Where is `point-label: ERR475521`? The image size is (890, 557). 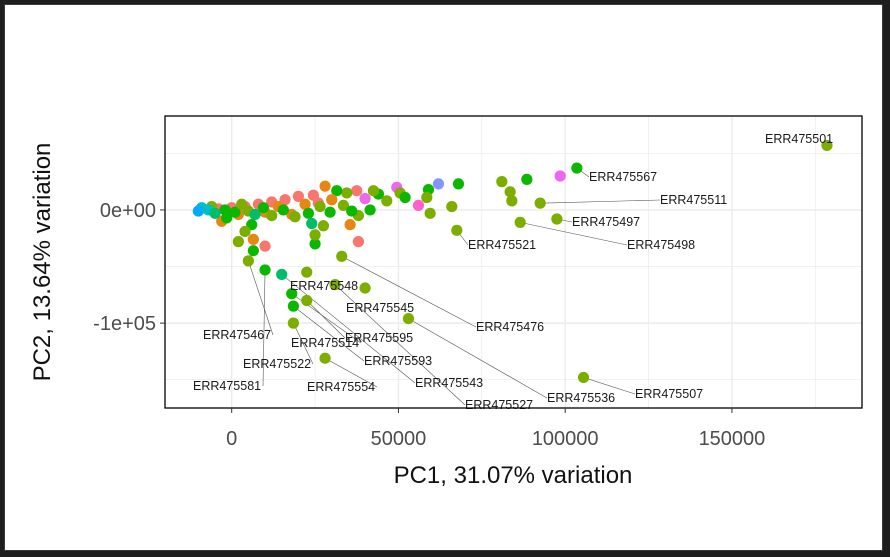
point-label: ERR475521 is located at coordinates (502, 245).